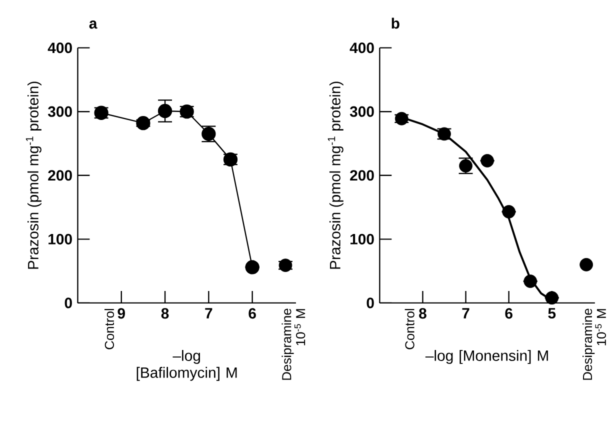  Describe the element at coordinates (93, 24) in the screenshot. I see `chart-title: a` at that location.